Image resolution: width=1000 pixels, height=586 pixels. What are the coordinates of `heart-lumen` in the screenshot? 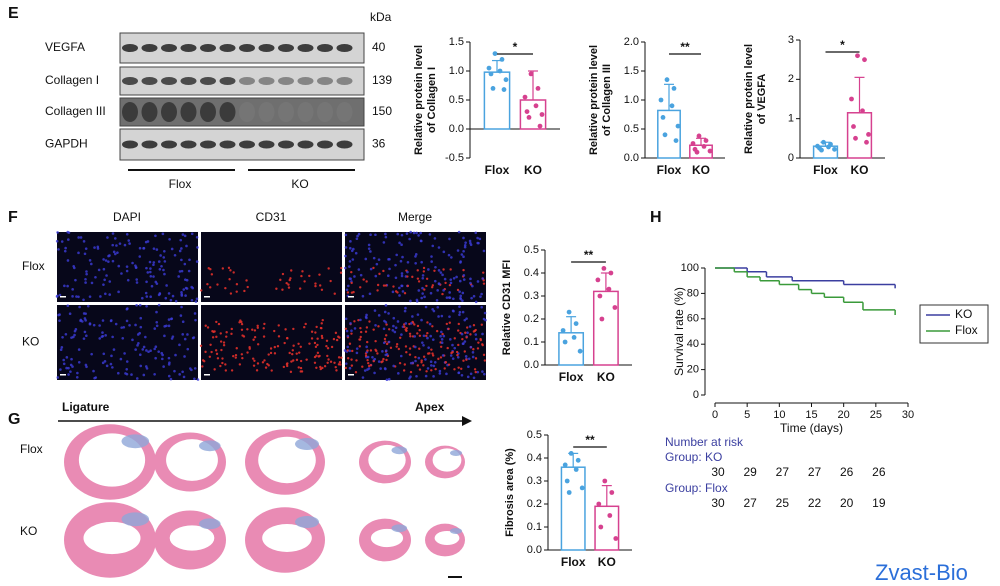 It's located at (192, 538).